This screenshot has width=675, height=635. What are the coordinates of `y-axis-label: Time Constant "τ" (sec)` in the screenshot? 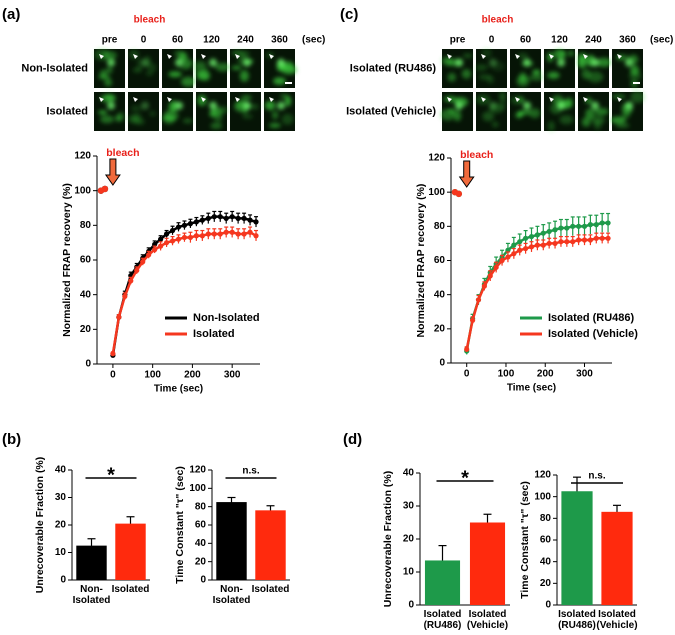 It's located at (180, 525).